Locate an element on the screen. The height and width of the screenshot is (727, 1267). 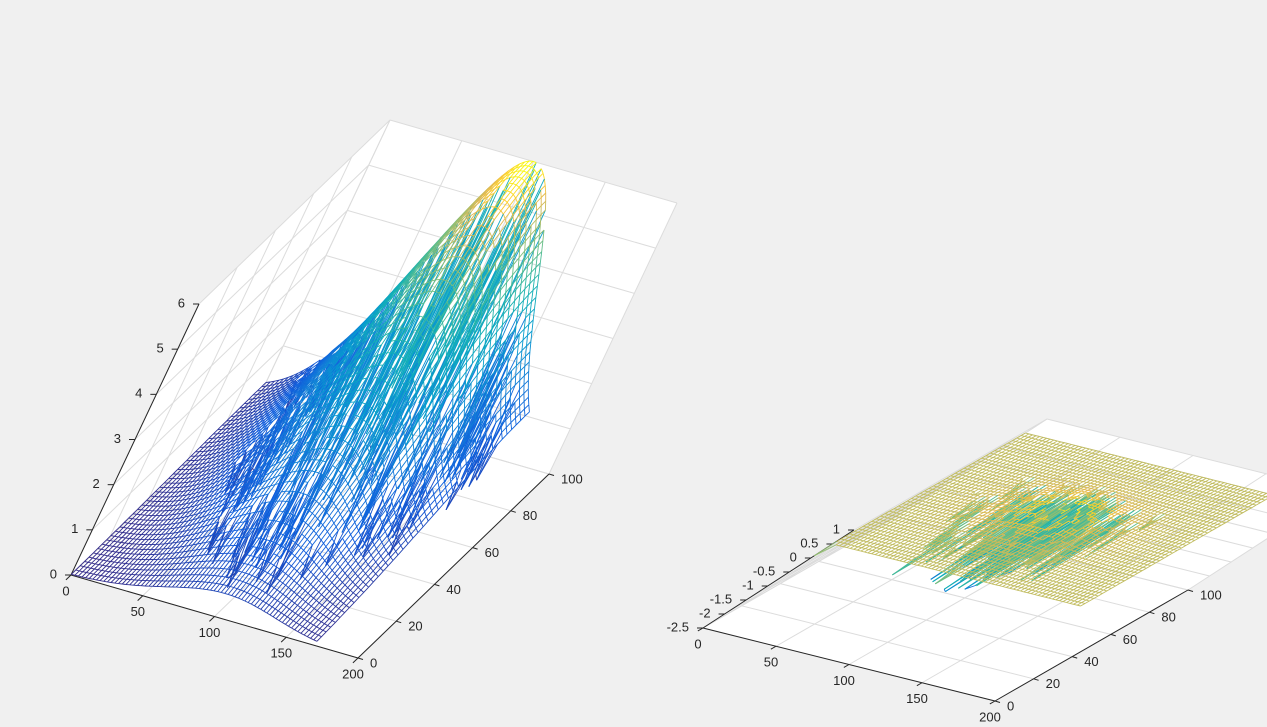
z-tick-label: 0 is located at coordinates (53, 573).